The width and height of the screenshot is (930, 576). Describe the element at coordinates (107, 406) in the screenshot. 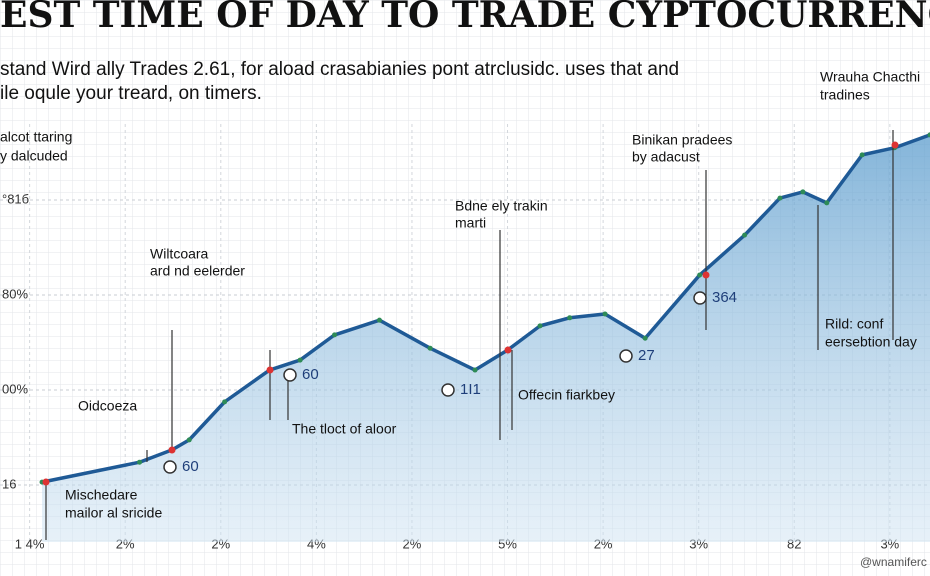

I see `annotation: Oidcoeza` at that location.